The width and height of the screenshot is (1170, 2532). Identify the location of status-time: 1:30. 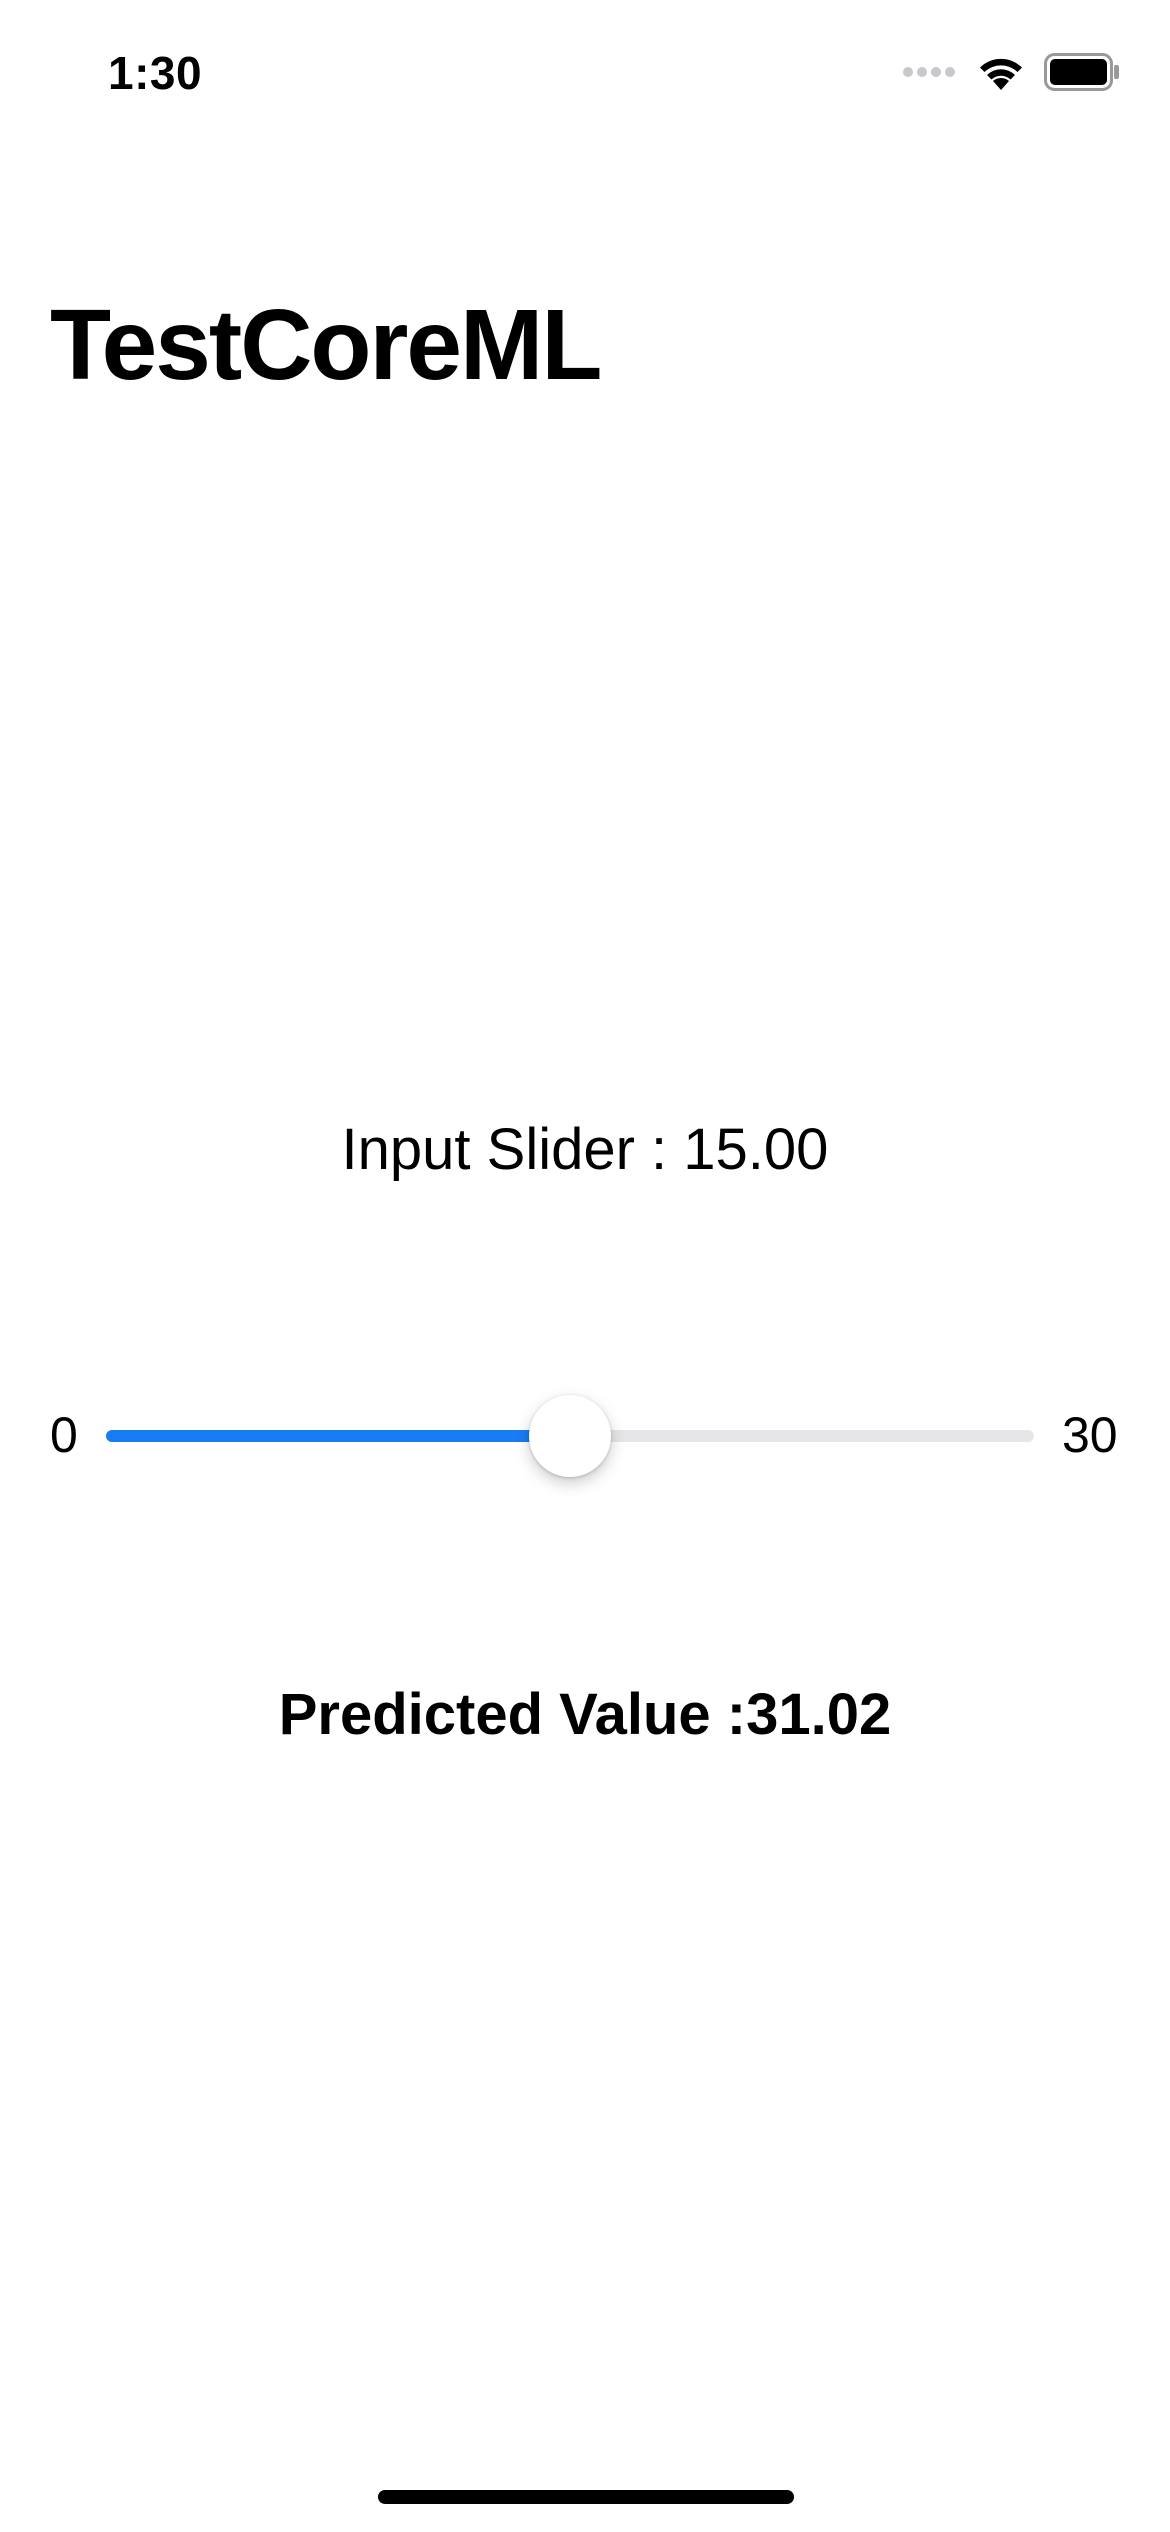
(155, 73).